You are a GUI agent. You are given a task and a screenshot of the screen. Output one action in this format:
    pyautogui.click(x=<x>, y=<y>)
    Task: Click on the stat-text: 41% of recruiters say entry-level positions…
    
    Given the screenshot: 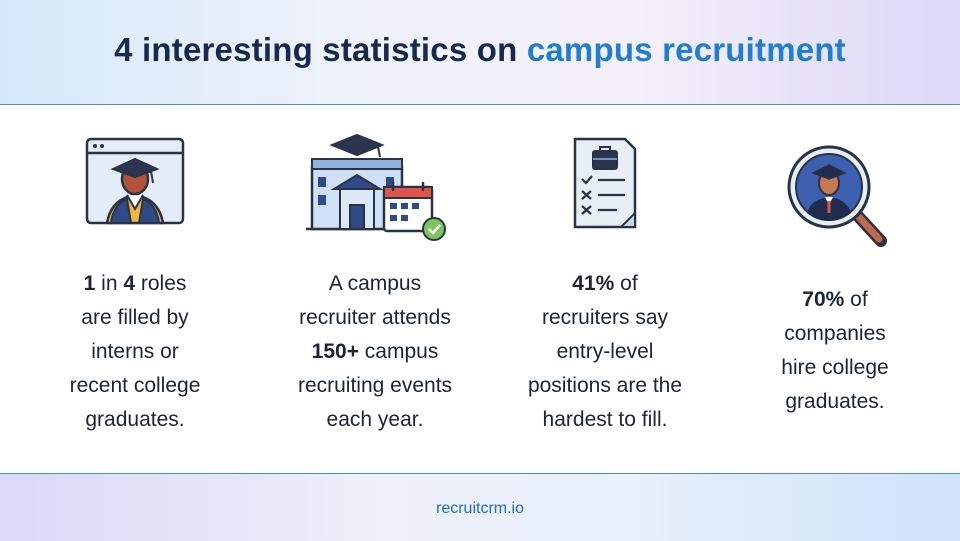 What is the action you would take?
    pyautogui.click(x=605, y=352)
    